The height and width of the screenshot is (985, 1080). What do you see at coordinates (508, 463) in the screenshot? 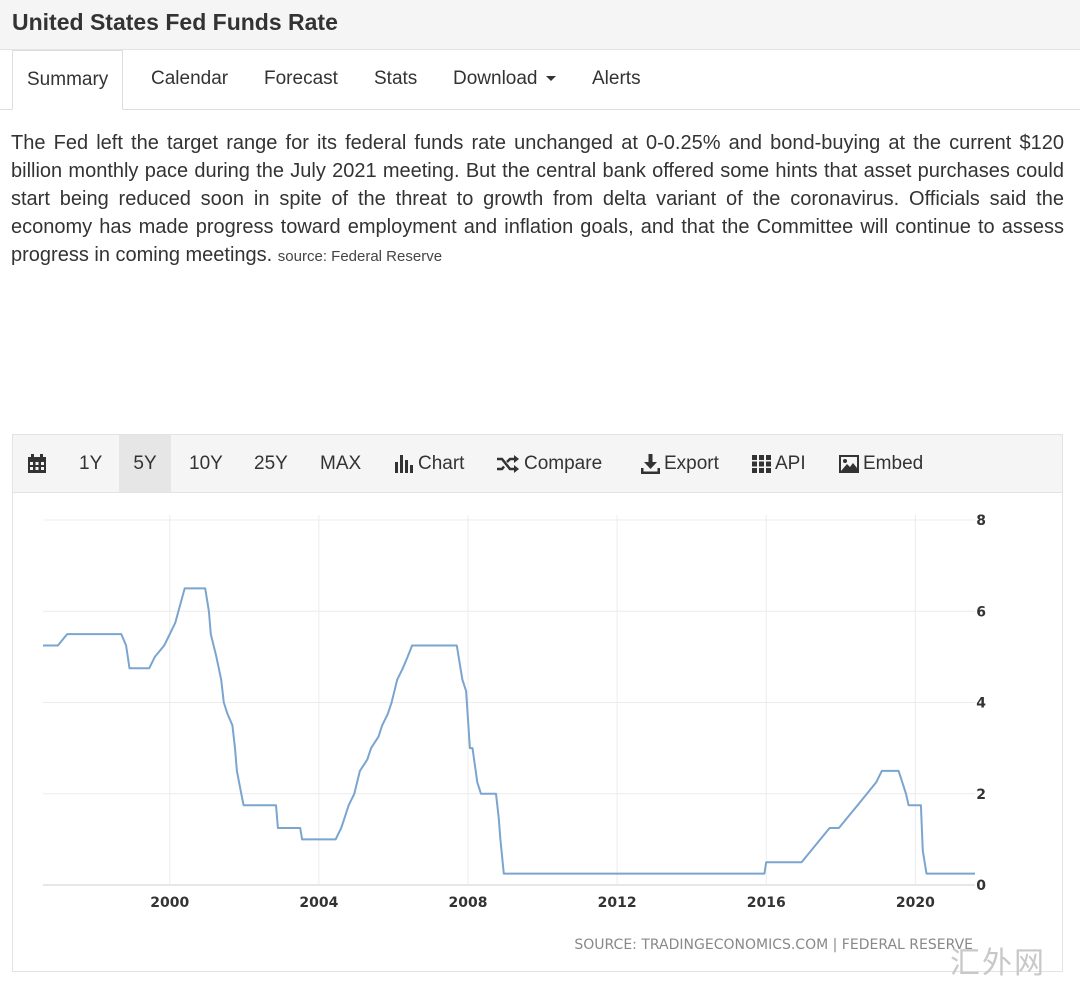
I see `shuffle-icon` at bounding box center [508, 463].